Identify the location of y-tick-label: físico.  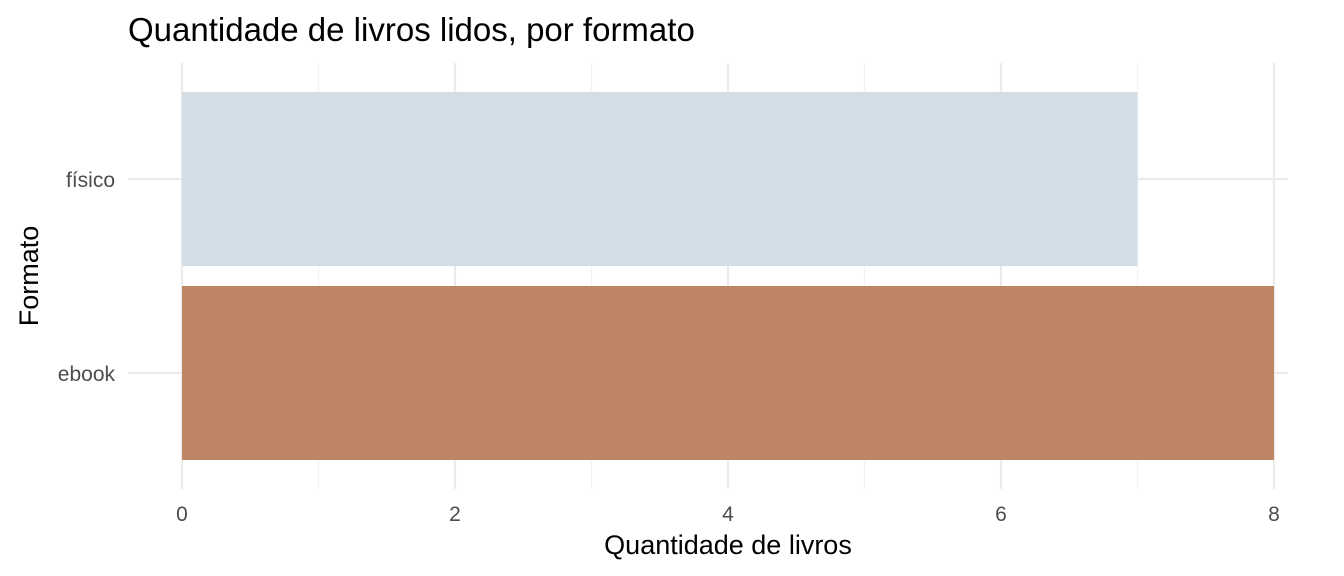
(90, 180).